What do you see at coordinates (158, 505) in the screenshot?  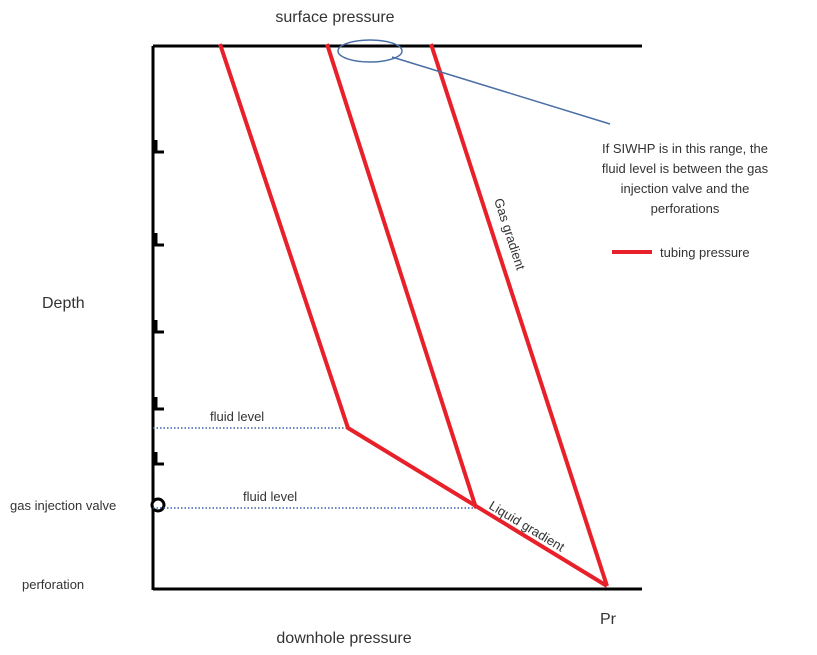 I see `gas-injection-valve-marker` at bounding box center [158, 505].